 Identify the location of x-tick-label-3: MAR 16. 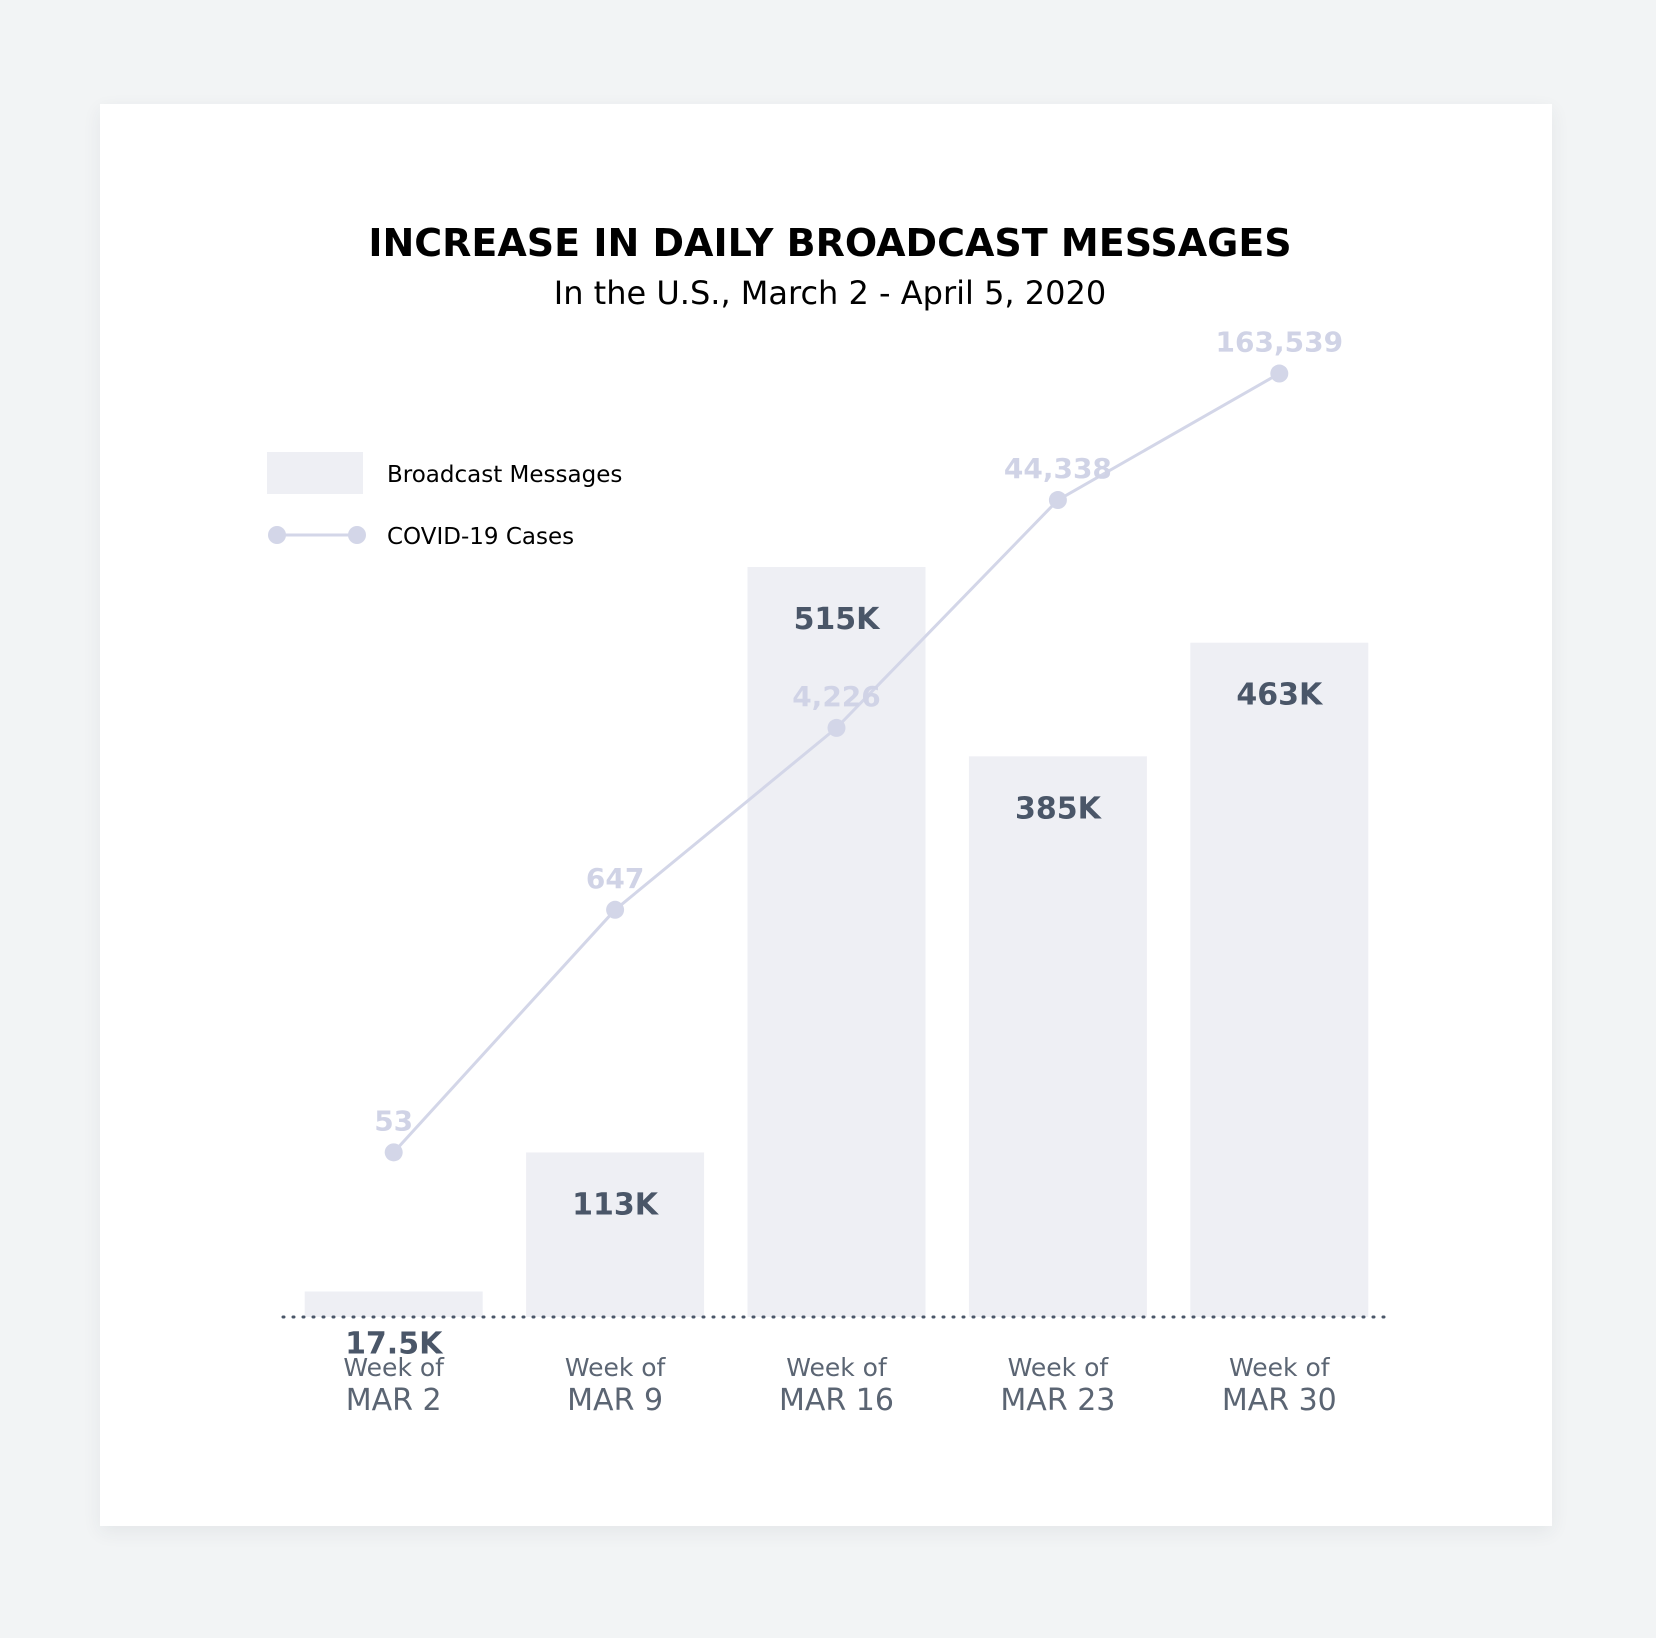
(836, 1400).